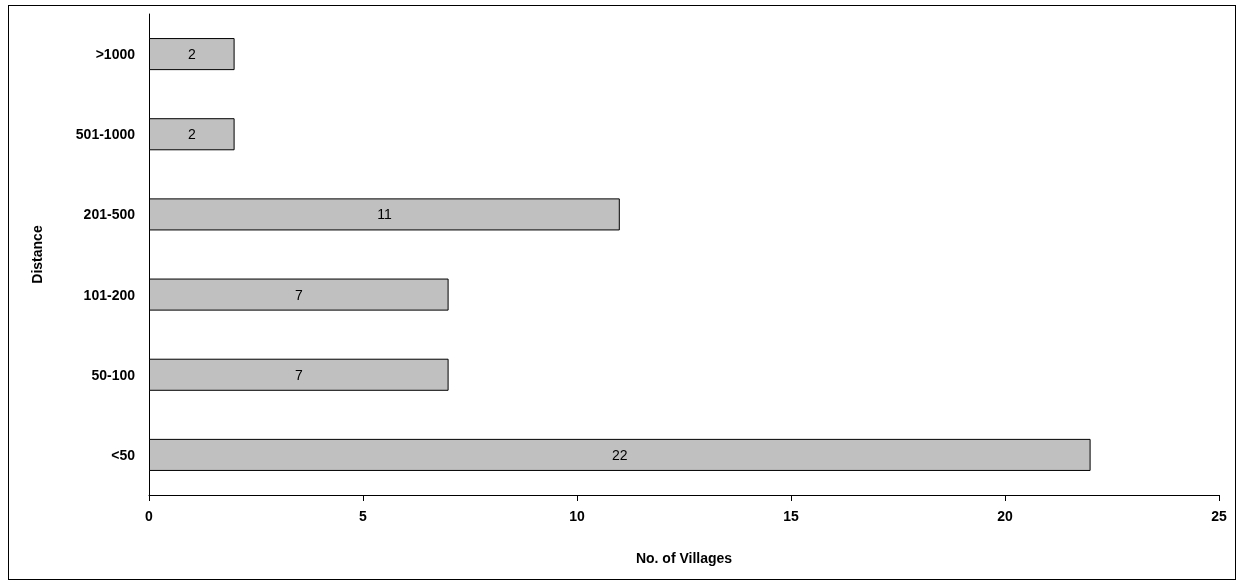  What do you see at coordinates (363, 516) in the screenshot?
I see `x-tick-label: 5` at bounding box center [363, 516].